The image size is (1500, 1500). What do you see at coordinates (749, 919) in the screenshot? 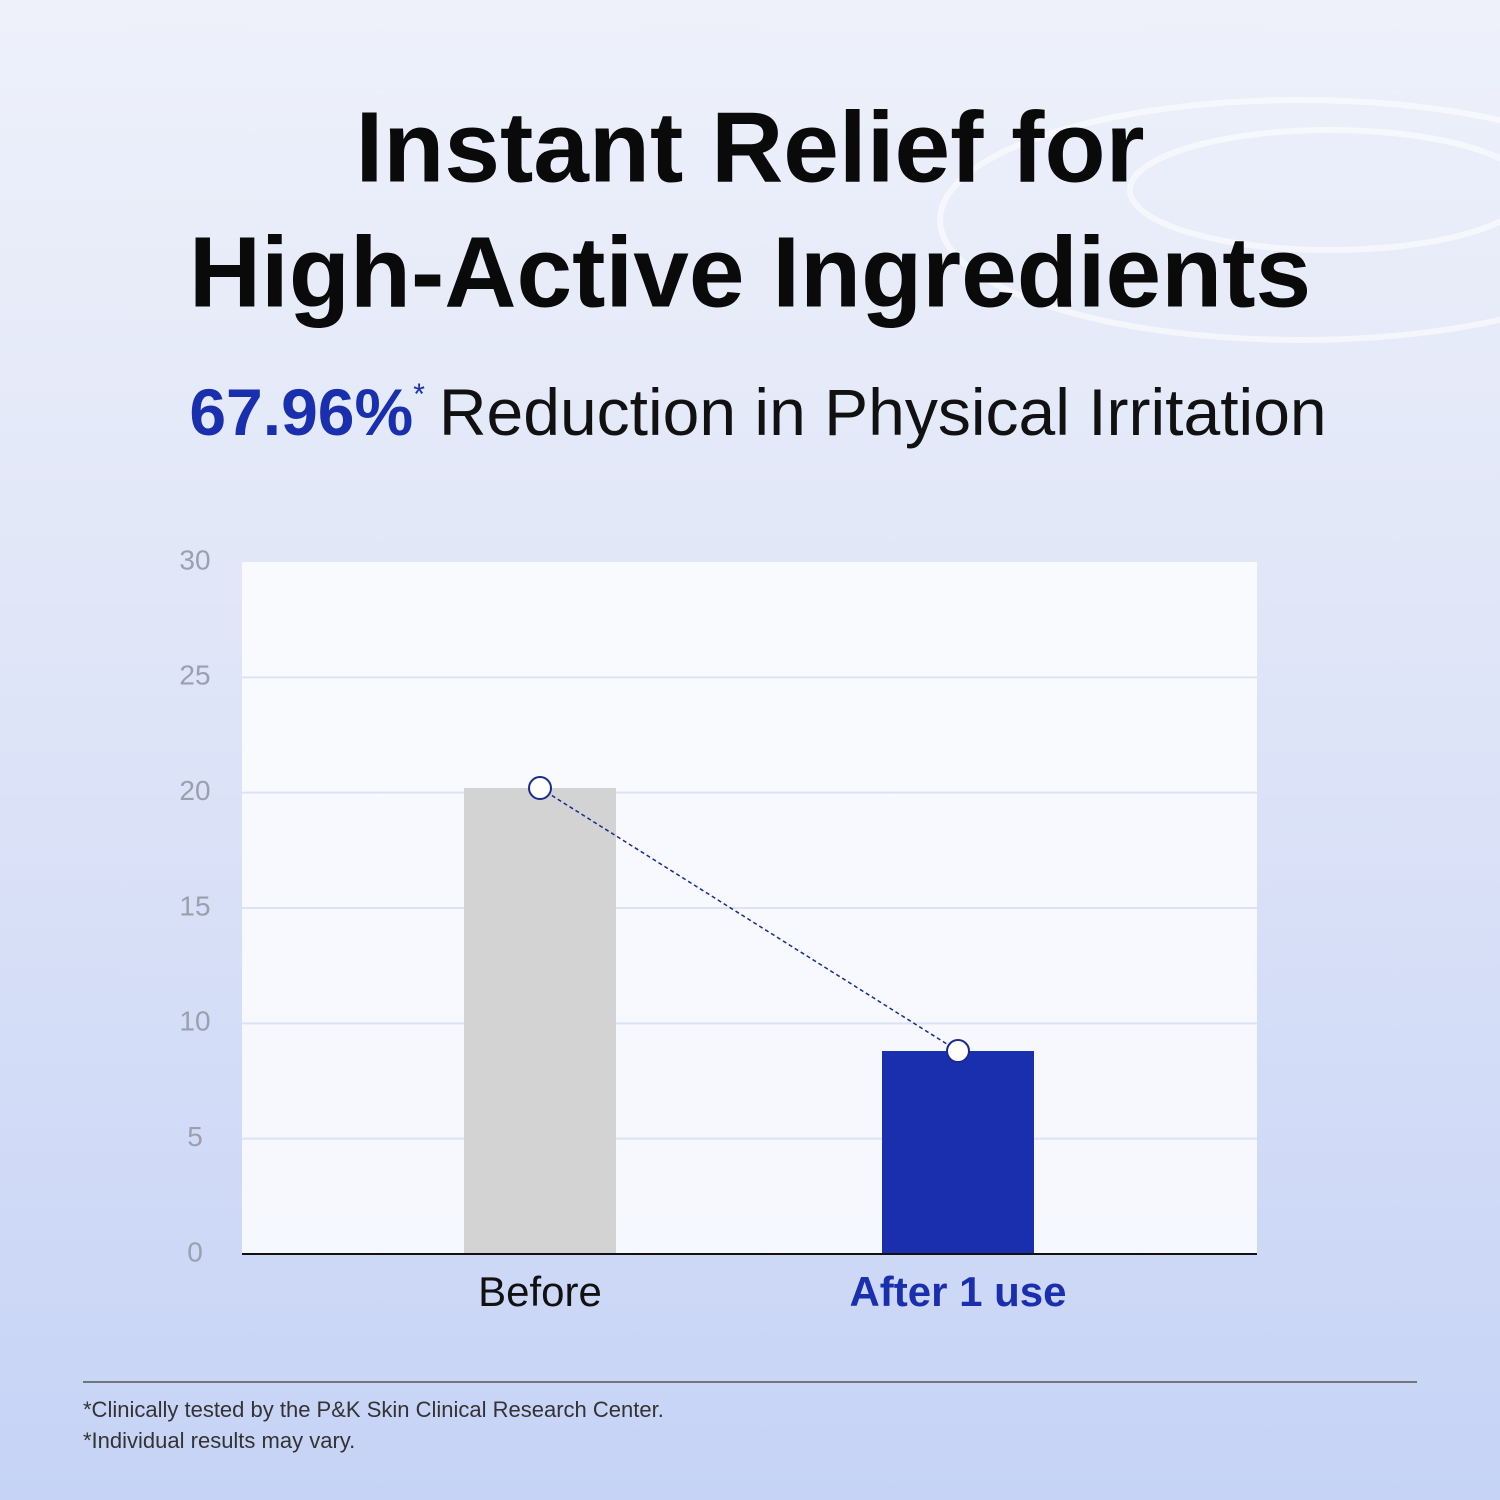
I see `connector-line` at bounding box center [749, 919].